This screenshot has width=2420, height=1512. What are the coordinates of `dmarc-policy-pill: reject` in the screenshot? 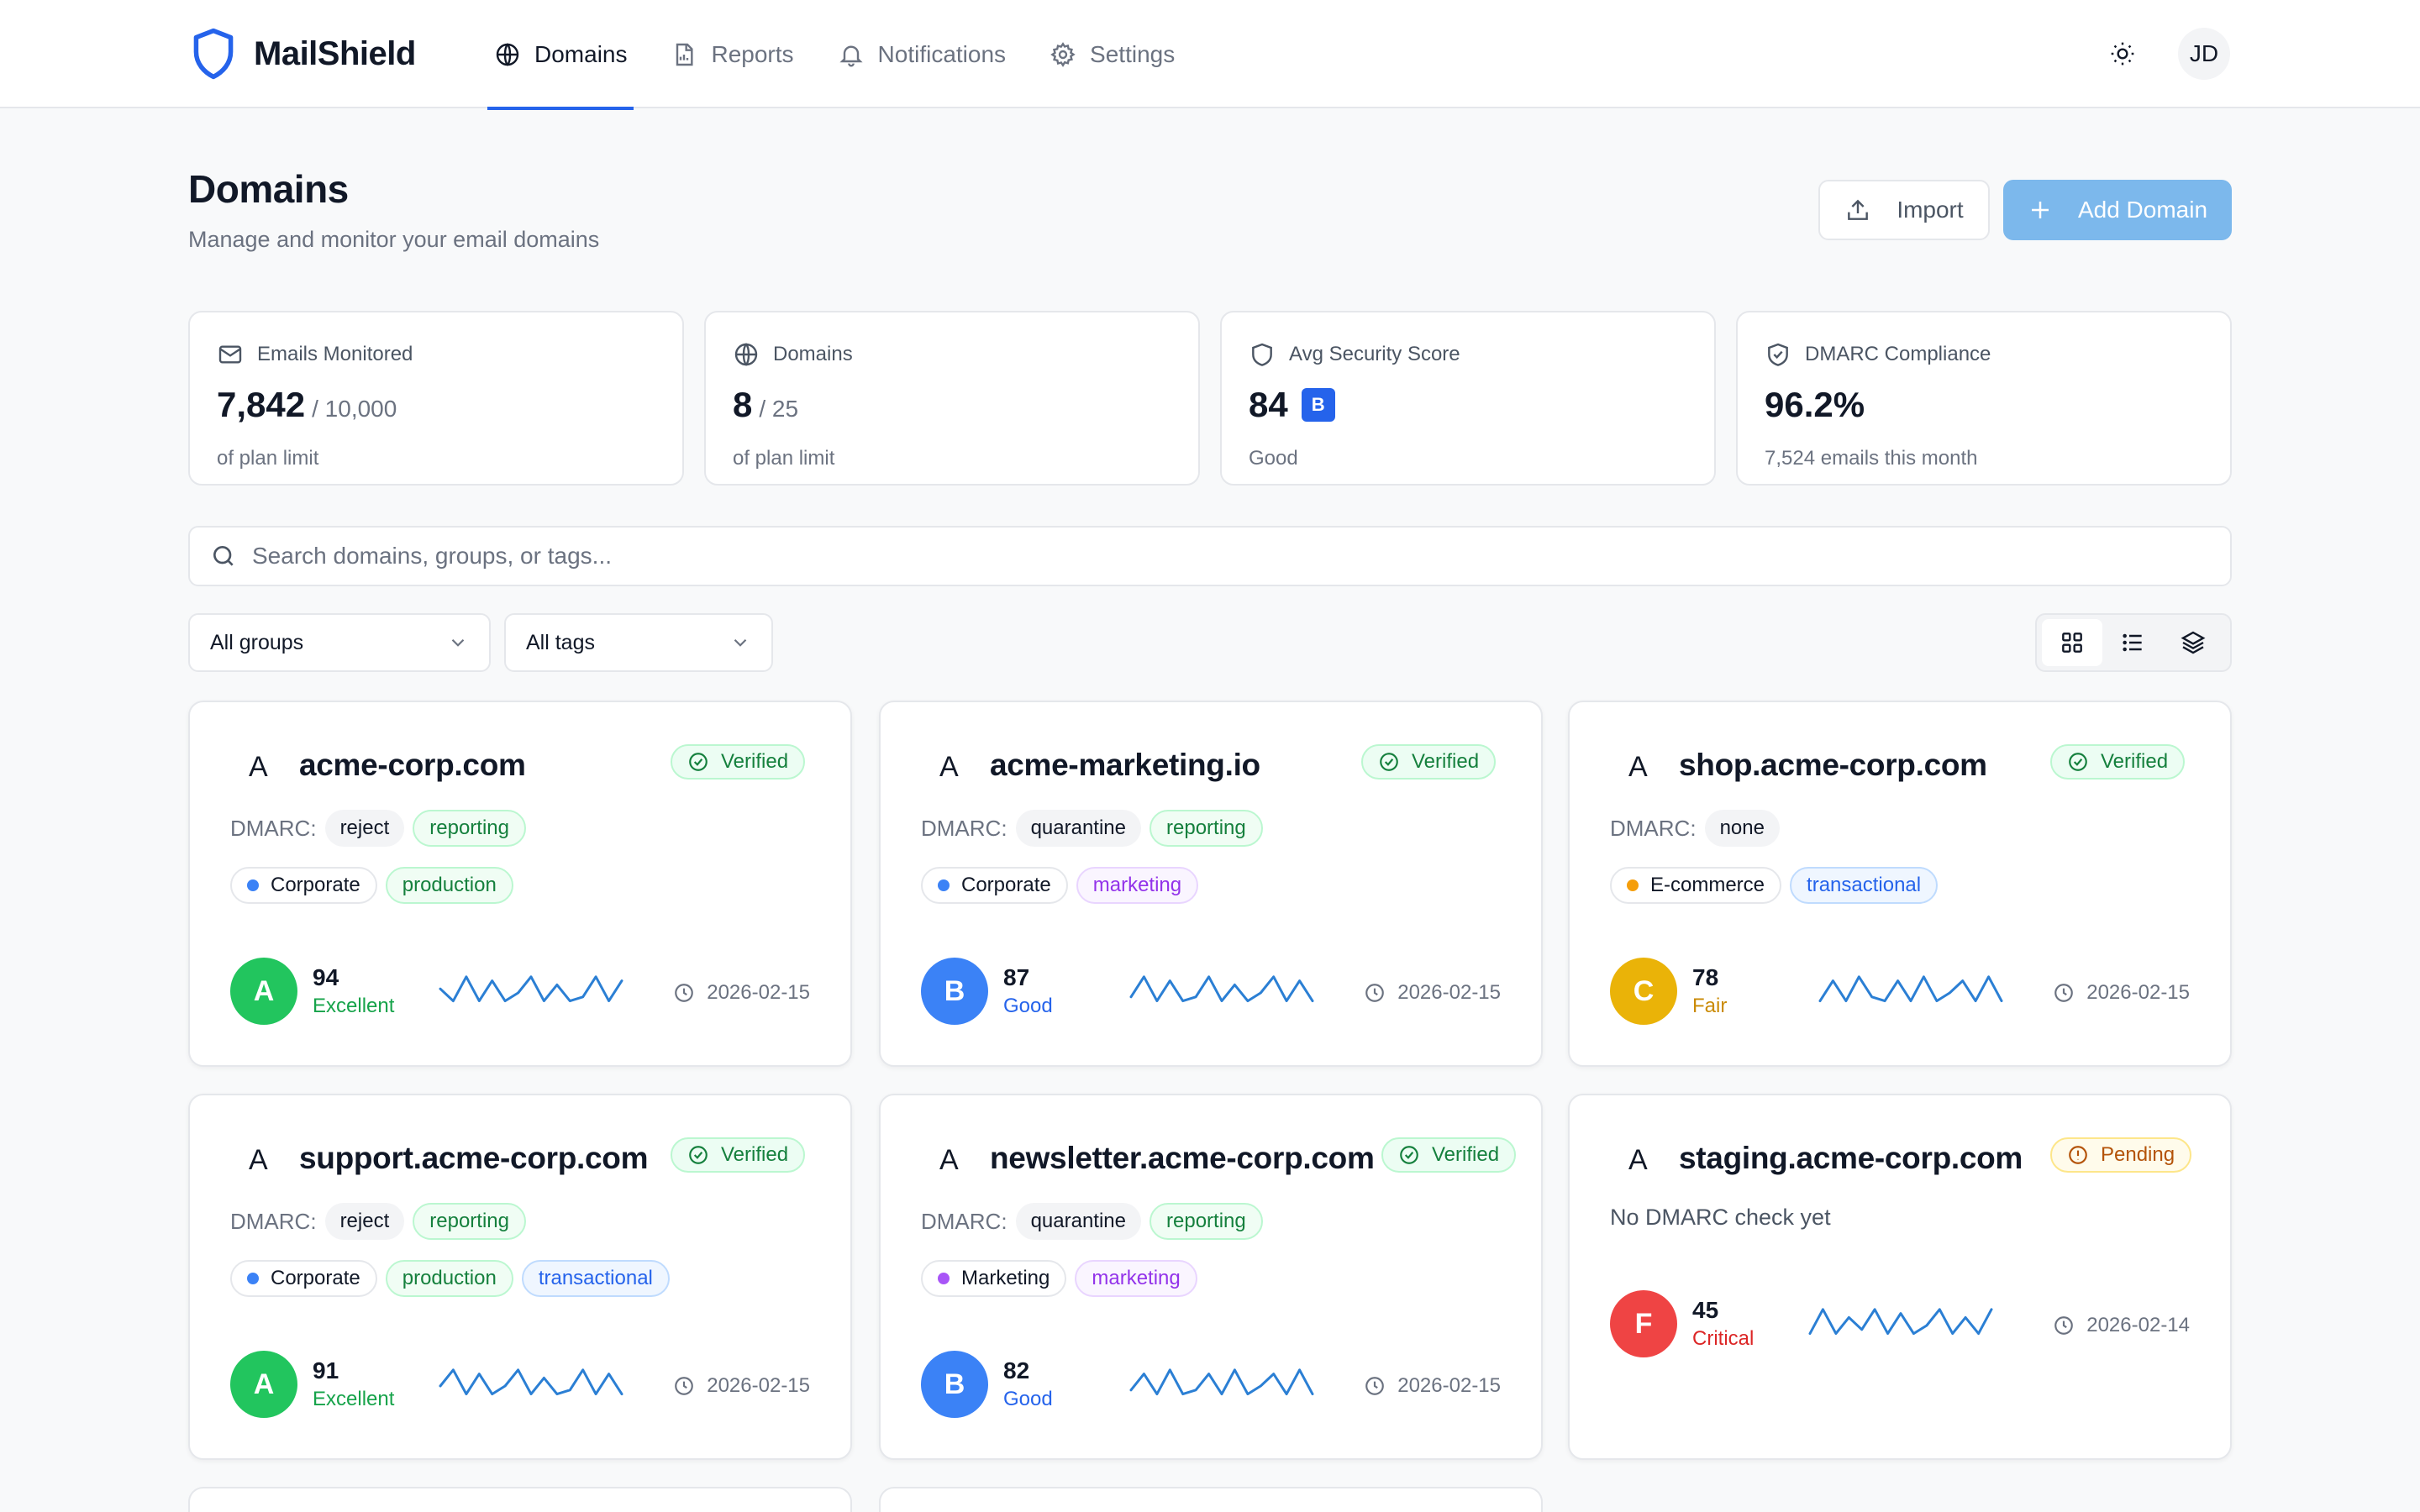 It's located at (364, 828).